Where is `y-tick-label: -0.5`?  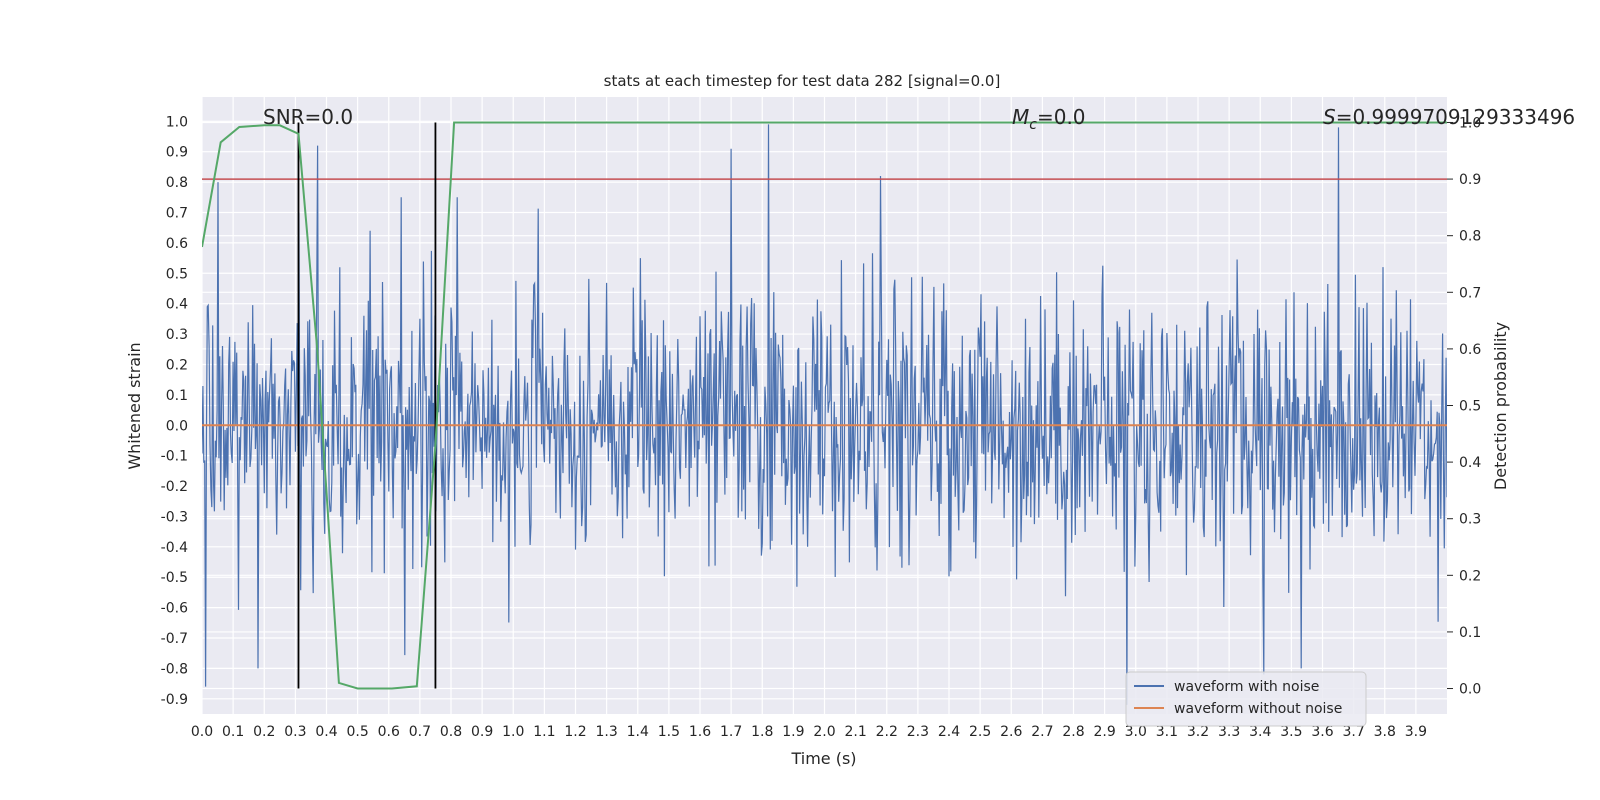
y-tick-label: -0.5 is located at coordinates (174, 578).